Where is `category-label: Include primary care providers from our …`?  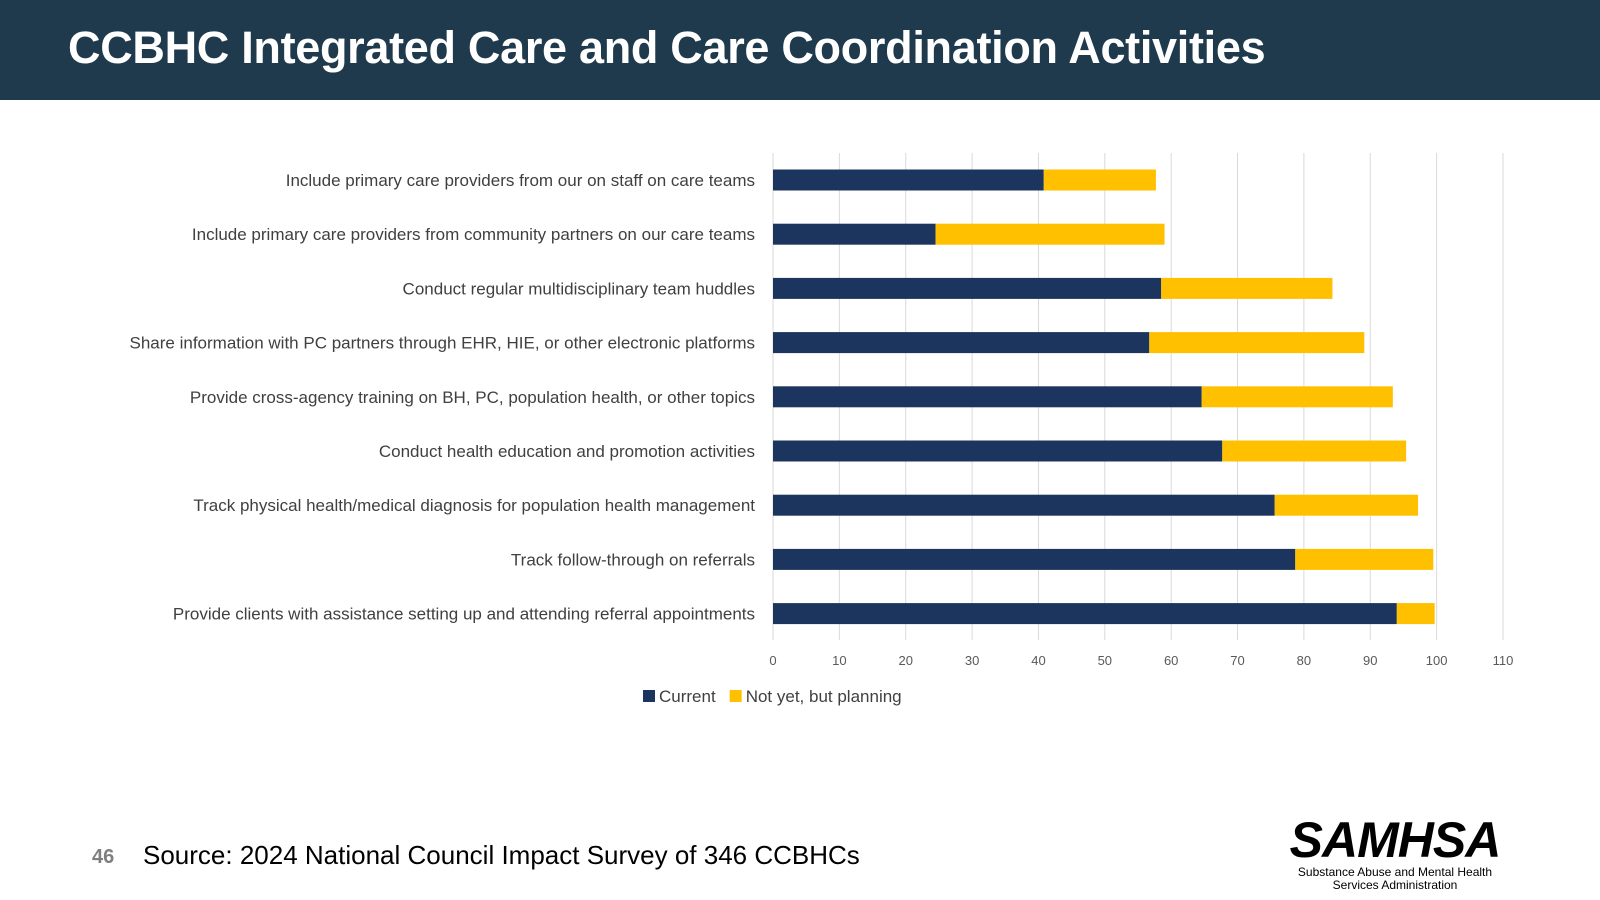
category-label: Include primary care providers from our … is located at coordinates (520, 180).